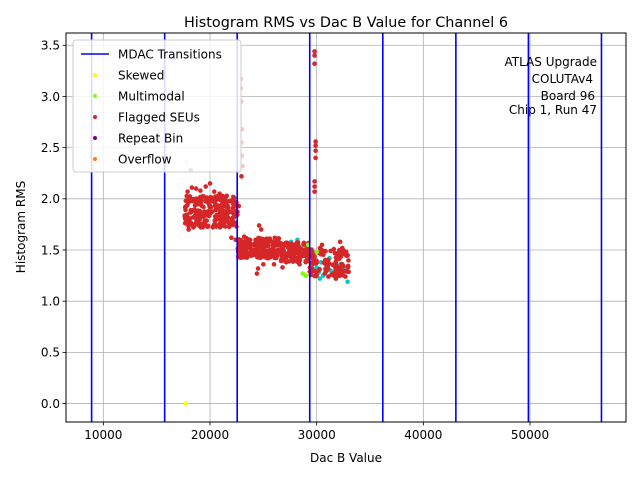 The image size is (640, 484). I want to click on x-axis-ticks: 10000 20000 30000 40000 50000, so click(316, 432).